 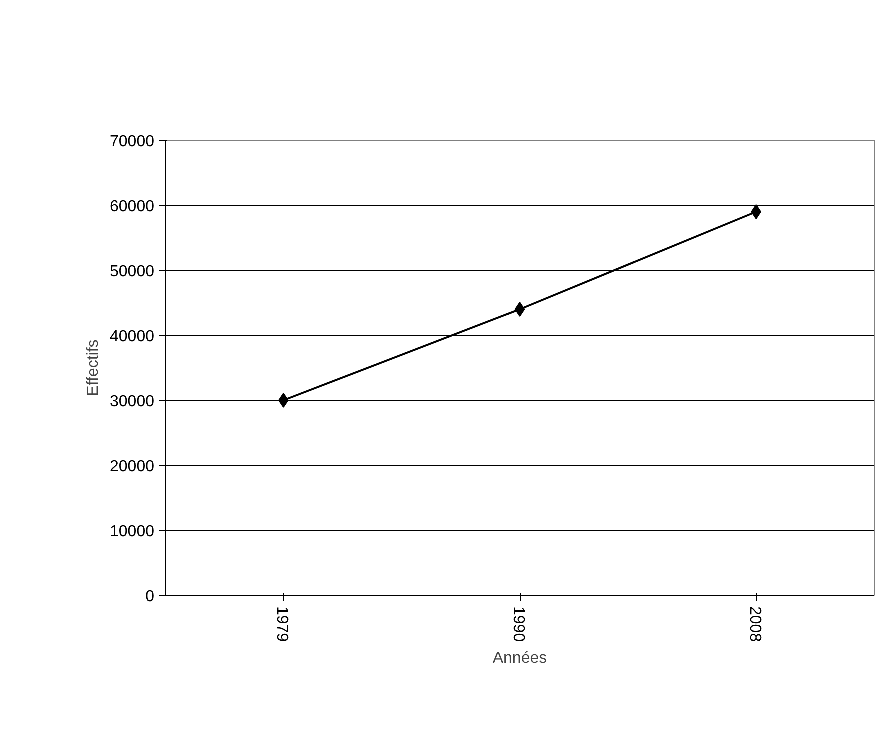 I want to click on y-tick-label: 10000, so click(x=132, y=532).